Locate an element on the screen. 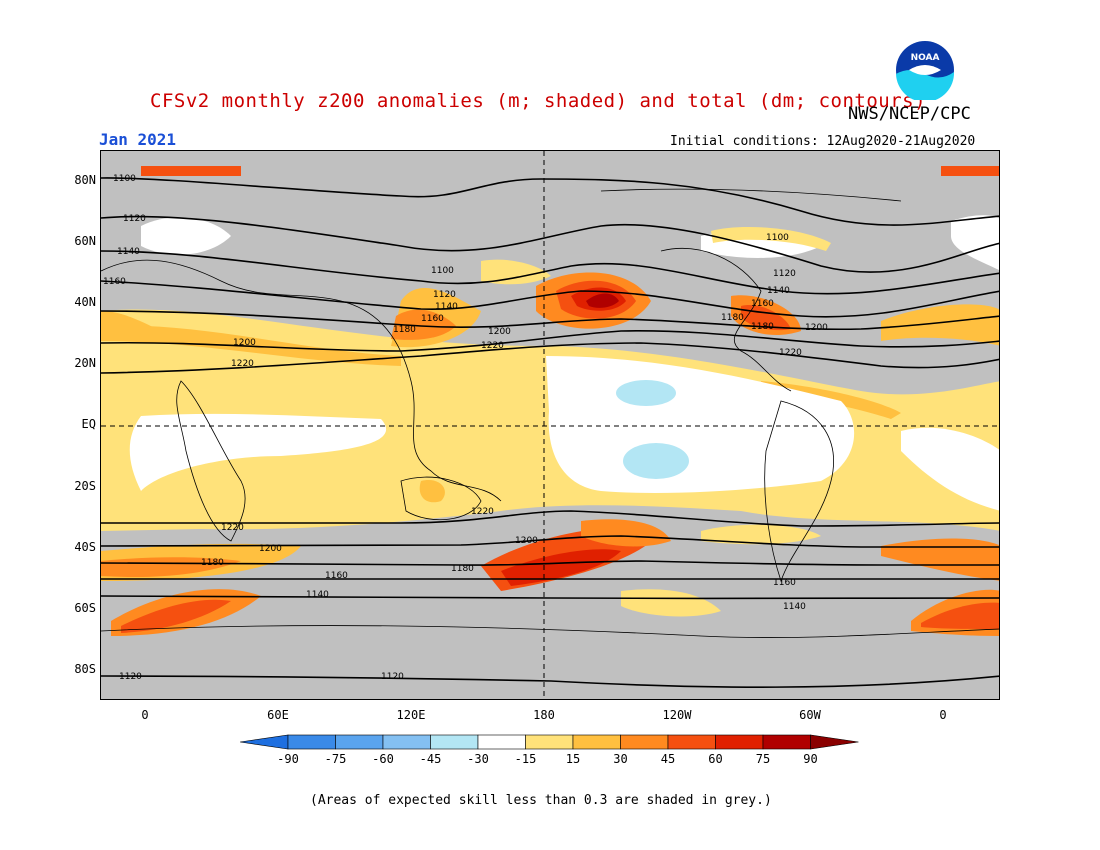 This screenshot has height=850, width=1100. lat-label: 40S is located at coordinates (85, 547).